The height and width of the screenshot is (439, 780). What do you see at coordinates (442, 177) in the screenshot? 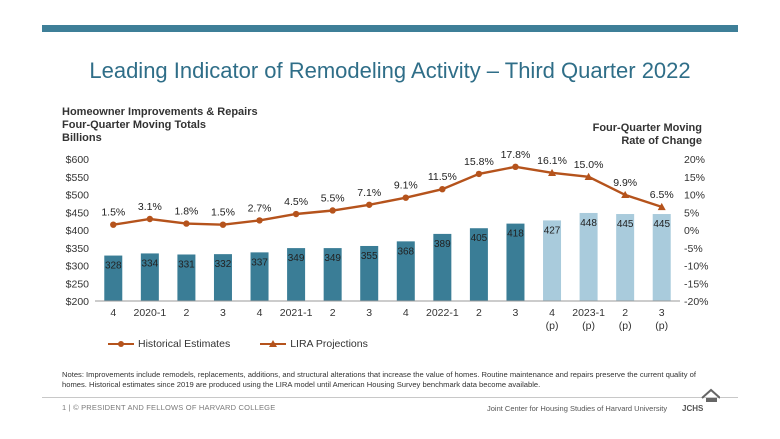
I see `rate-label: 11.5%` at bounding box center [442, 177].